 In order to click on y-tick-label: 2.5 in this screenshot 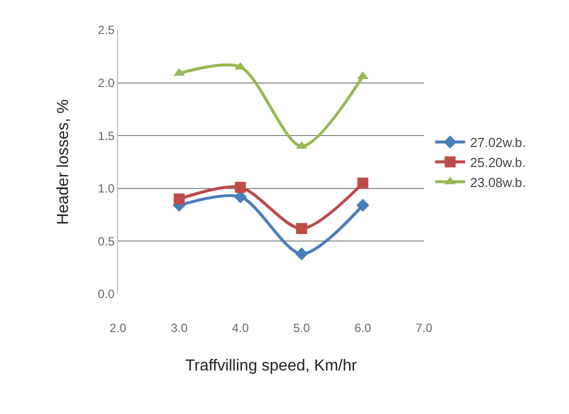, I will do `click(106, 30)`.